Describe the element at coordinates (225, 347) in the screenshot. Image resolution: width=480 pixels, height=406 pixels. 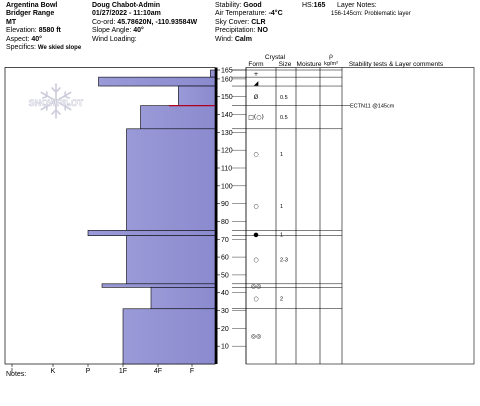
I see `height-tick-label: 10` at that location.